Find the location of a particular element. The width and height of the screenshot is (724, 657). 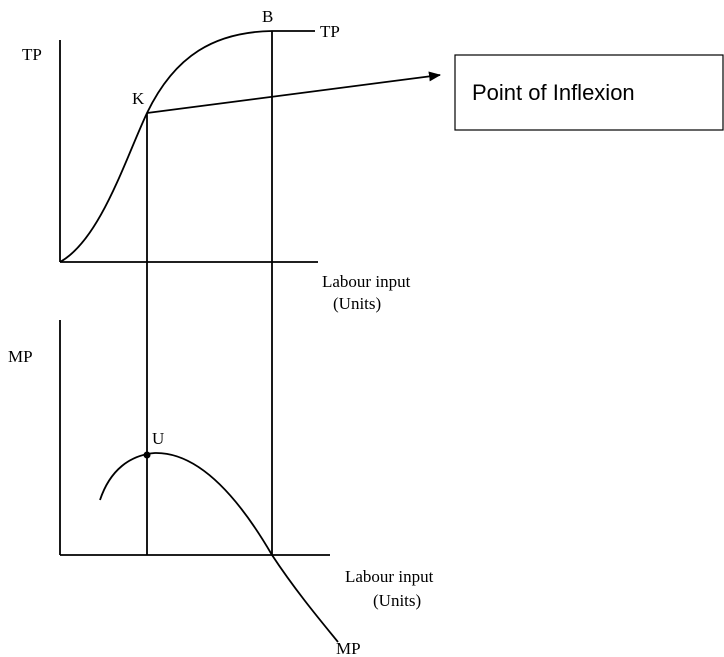

callout-text: Point of Inflexion is located at coordinates (553, 92).